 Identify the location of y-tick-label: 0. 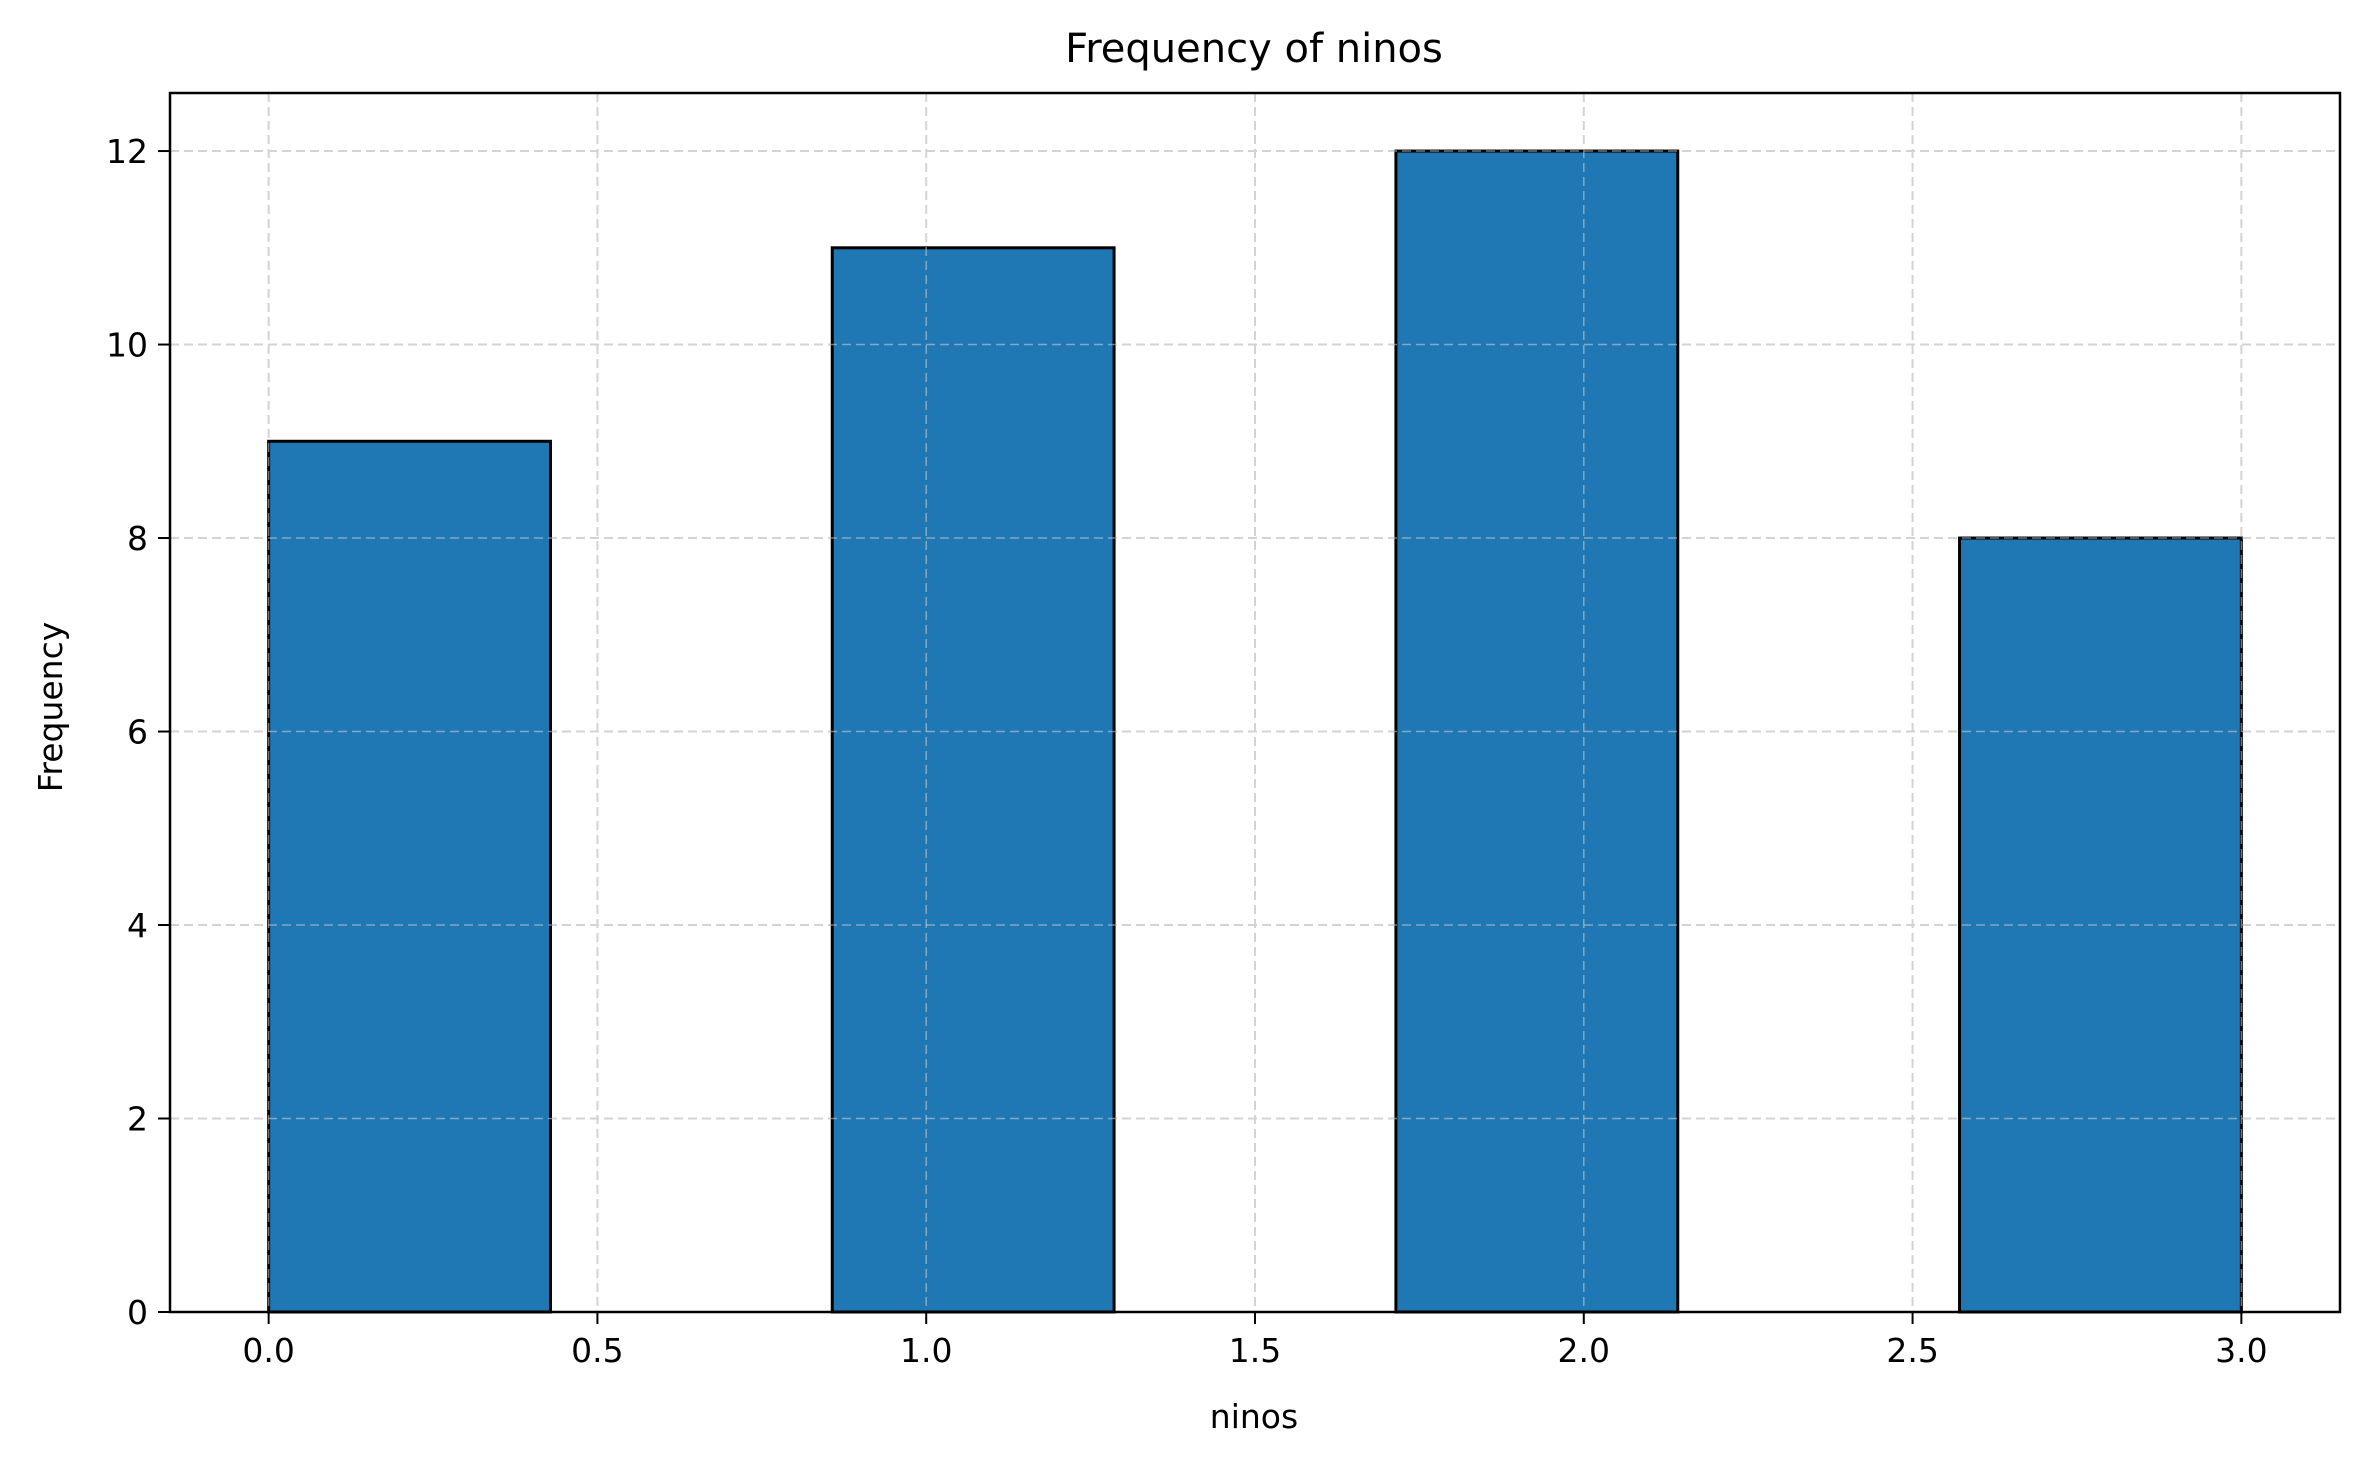
(137, 1312).